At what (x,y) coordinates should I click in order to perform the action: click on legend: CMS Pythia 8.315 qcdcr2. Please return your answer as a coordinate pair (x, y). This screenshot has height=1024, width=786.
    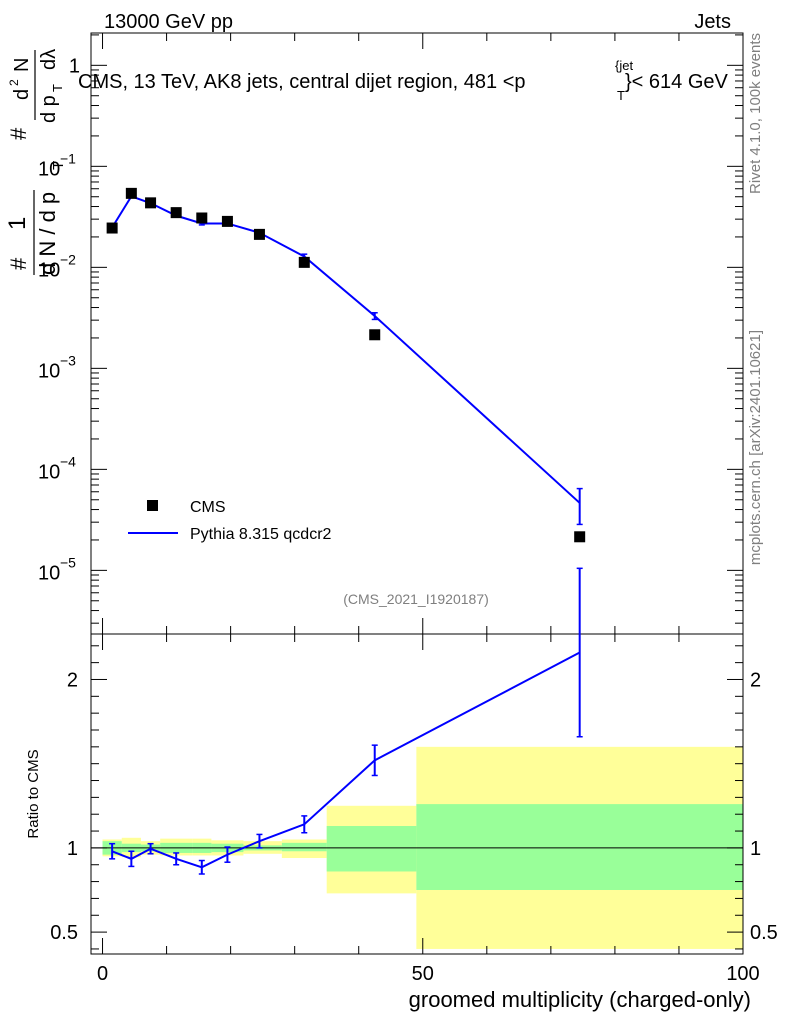
    Looking at the image, I should click on (230, 521).